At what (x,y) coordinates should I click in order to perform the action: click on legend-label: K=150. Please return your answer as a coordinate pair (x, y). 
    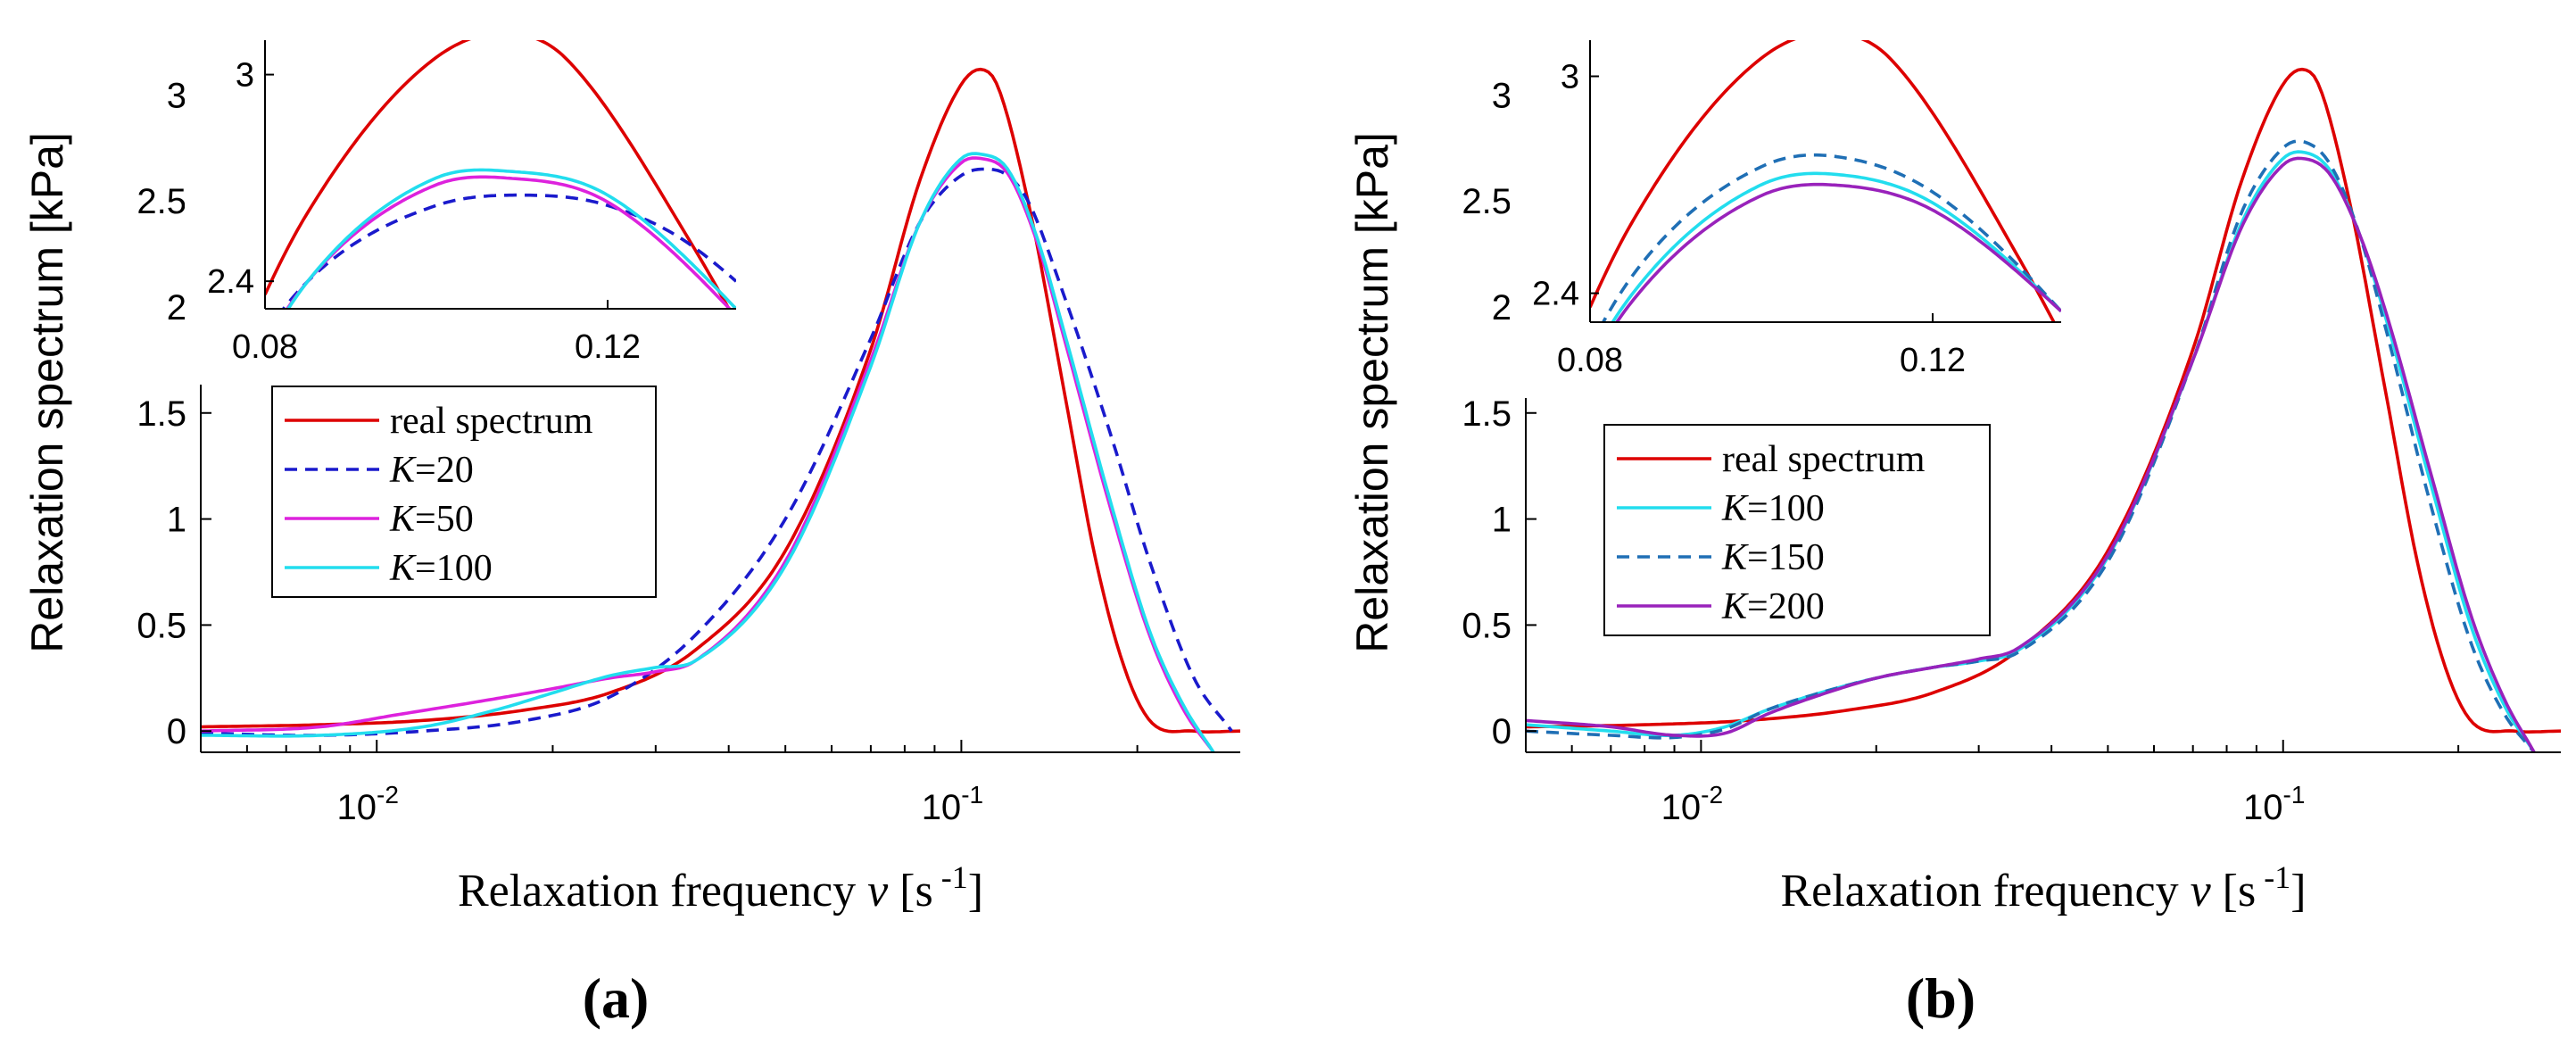
    Looking at the image, I should click on (1773, 557).